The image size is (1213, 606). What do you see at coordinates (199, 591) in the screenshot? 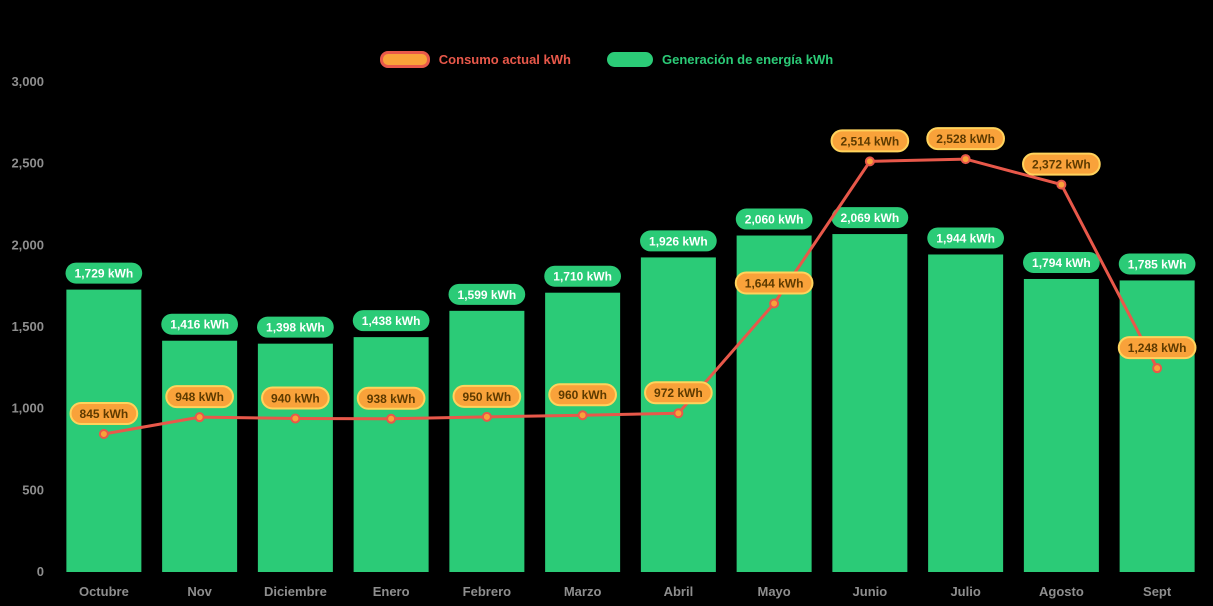
I see `x-tick-label: Nov` at bounding box center [199, 591].